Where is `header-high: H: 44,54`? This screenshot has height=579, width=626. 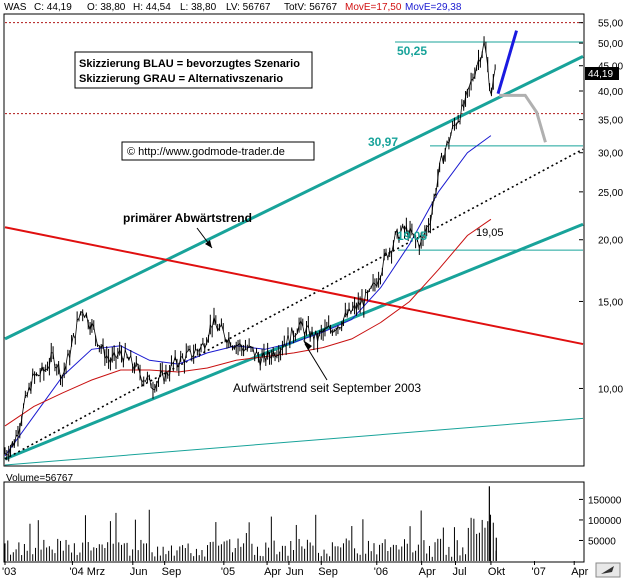 header-high: H: 44,54 is located at coordinates (152, 7).